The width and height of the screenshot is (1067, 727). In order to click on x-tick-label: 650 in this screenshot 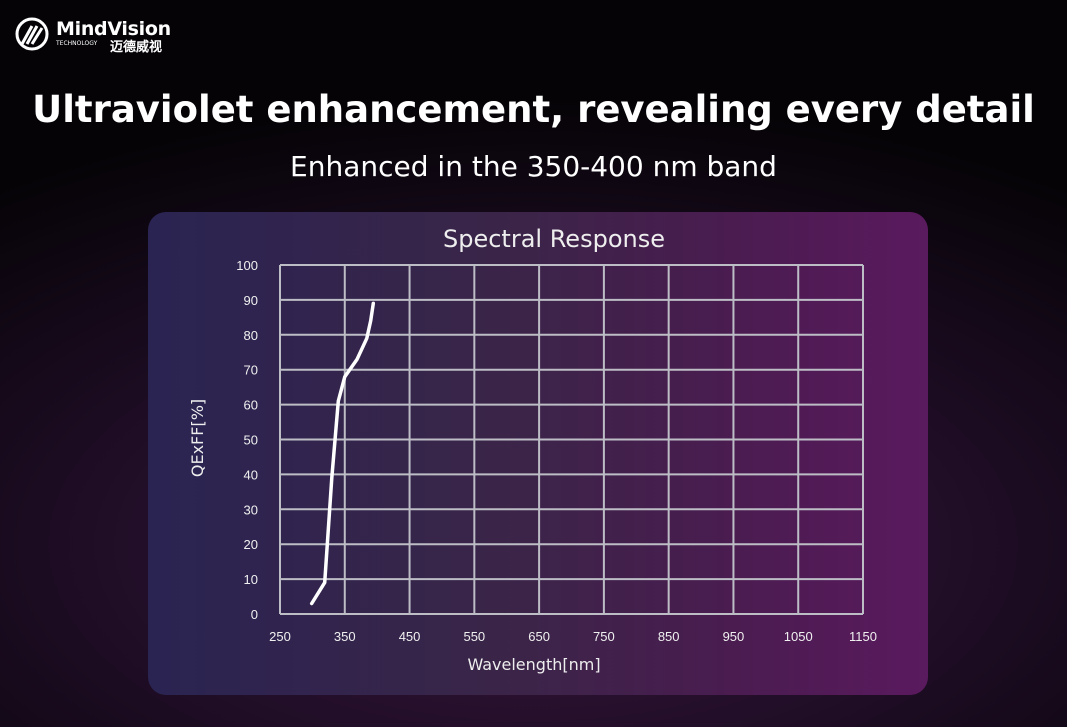, I will do `click(539, 636)`.